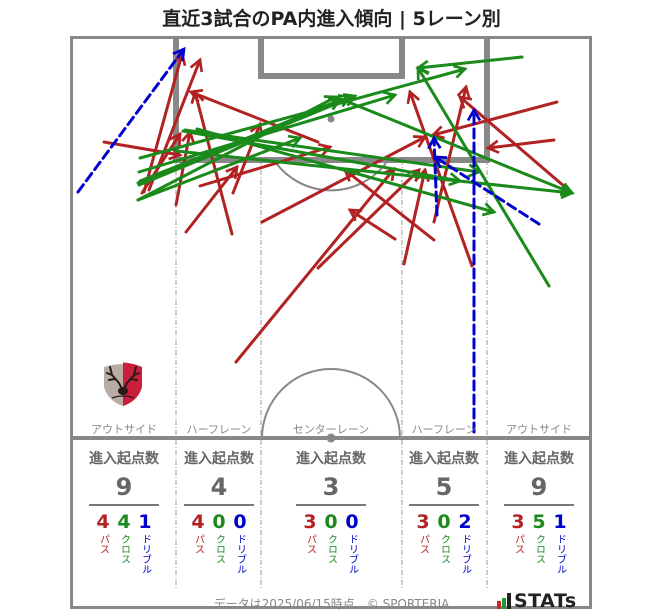  I want to click on penalty-spot, so click(331, 119).